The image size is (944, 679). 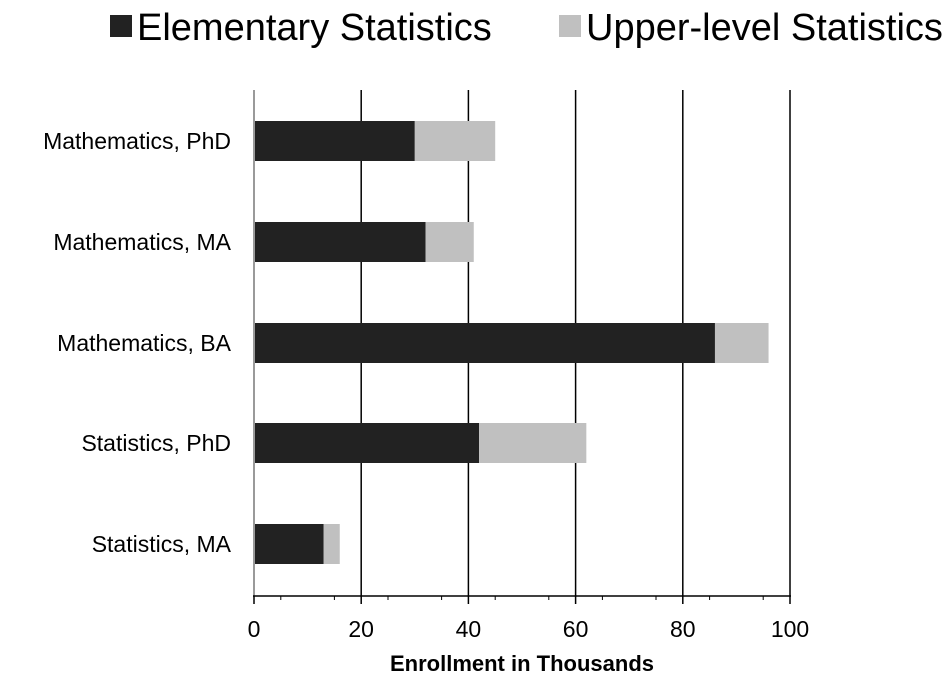 What do you see at coordinates (790, 629) in the screenshot?
I see `x-tick-label-100: 100` at bounding box center [790, 629].